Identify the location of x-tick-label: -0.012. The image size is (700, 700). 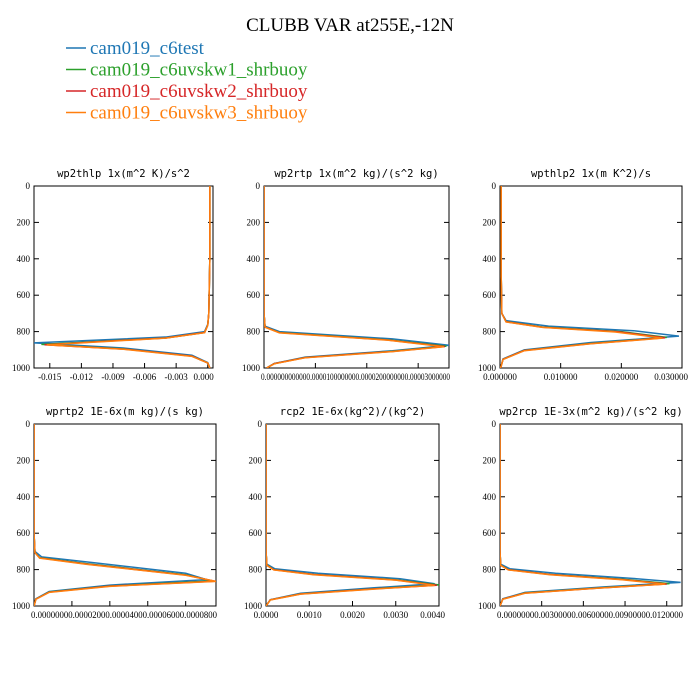
(81, 377).